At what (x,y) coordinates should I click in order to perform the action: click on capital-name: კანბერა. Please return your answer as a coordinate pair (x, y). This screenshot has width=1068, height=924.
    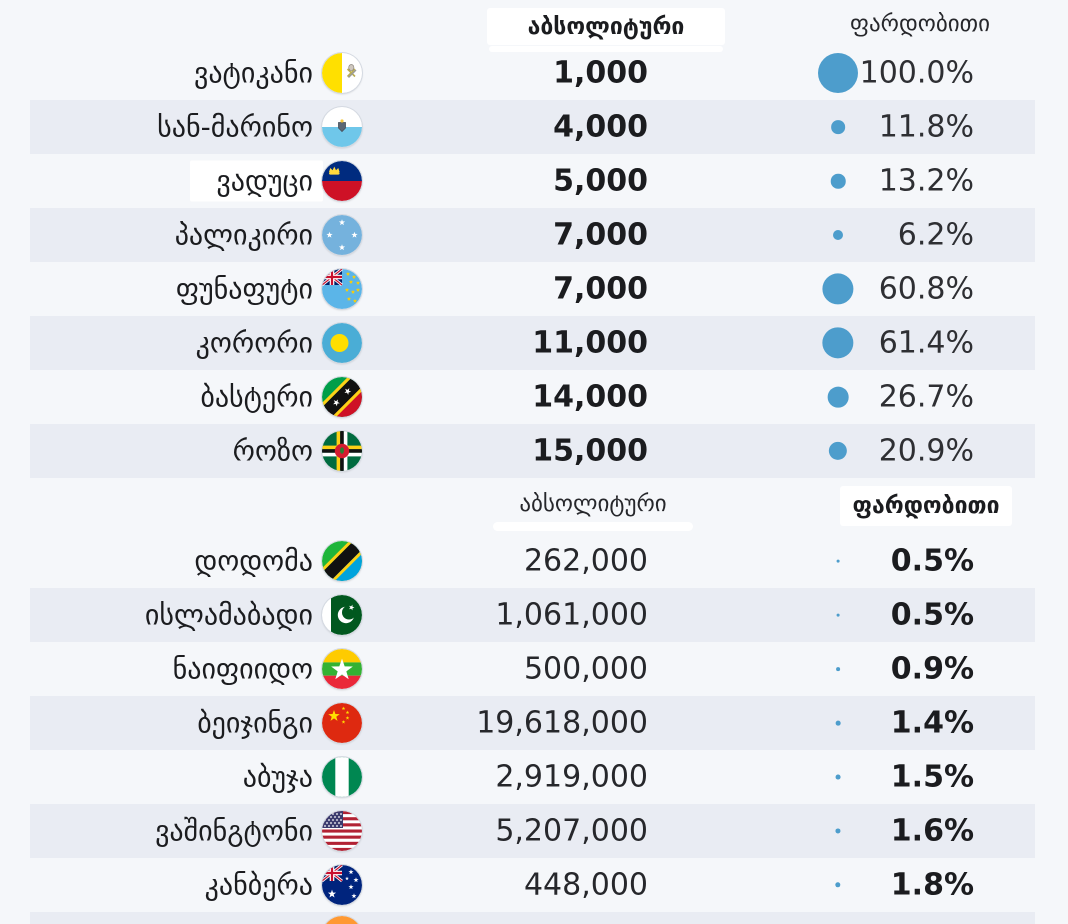
    Looking at the image, I should click on (258, 885).